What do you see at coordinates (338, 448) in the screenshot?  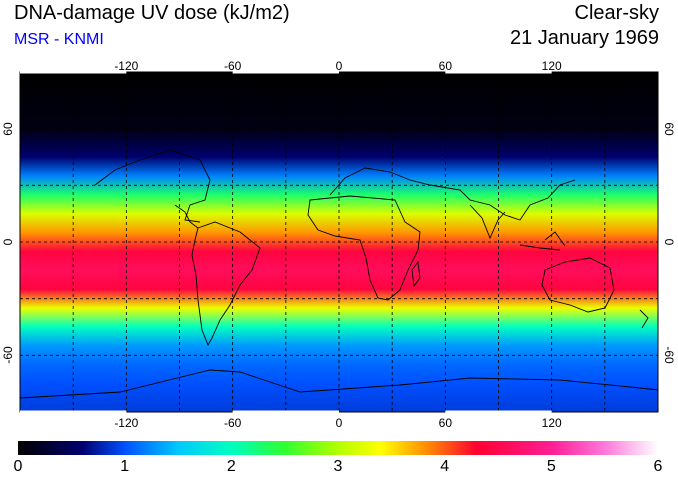 I see `colorbar` at bounding box center [338, 448].